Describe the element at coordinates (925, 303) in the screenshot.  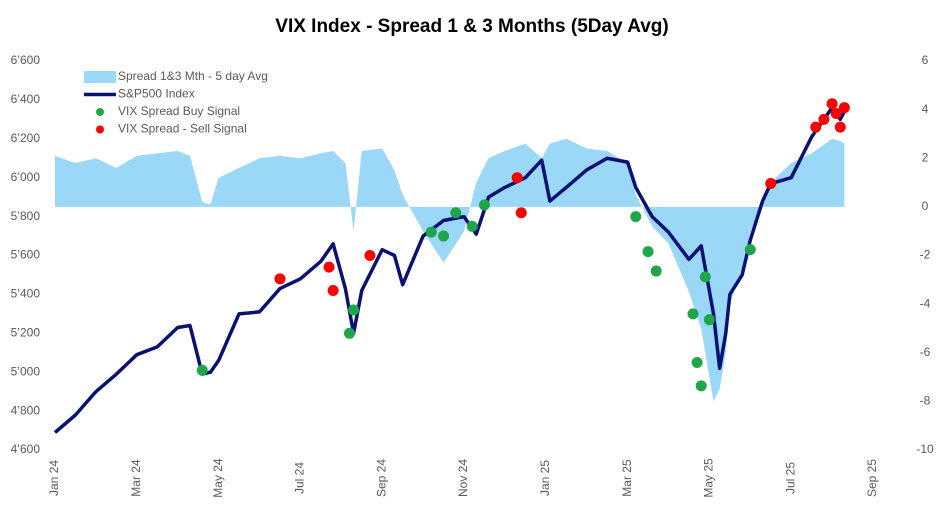
I see `y2-tick-label: -4` at that location.